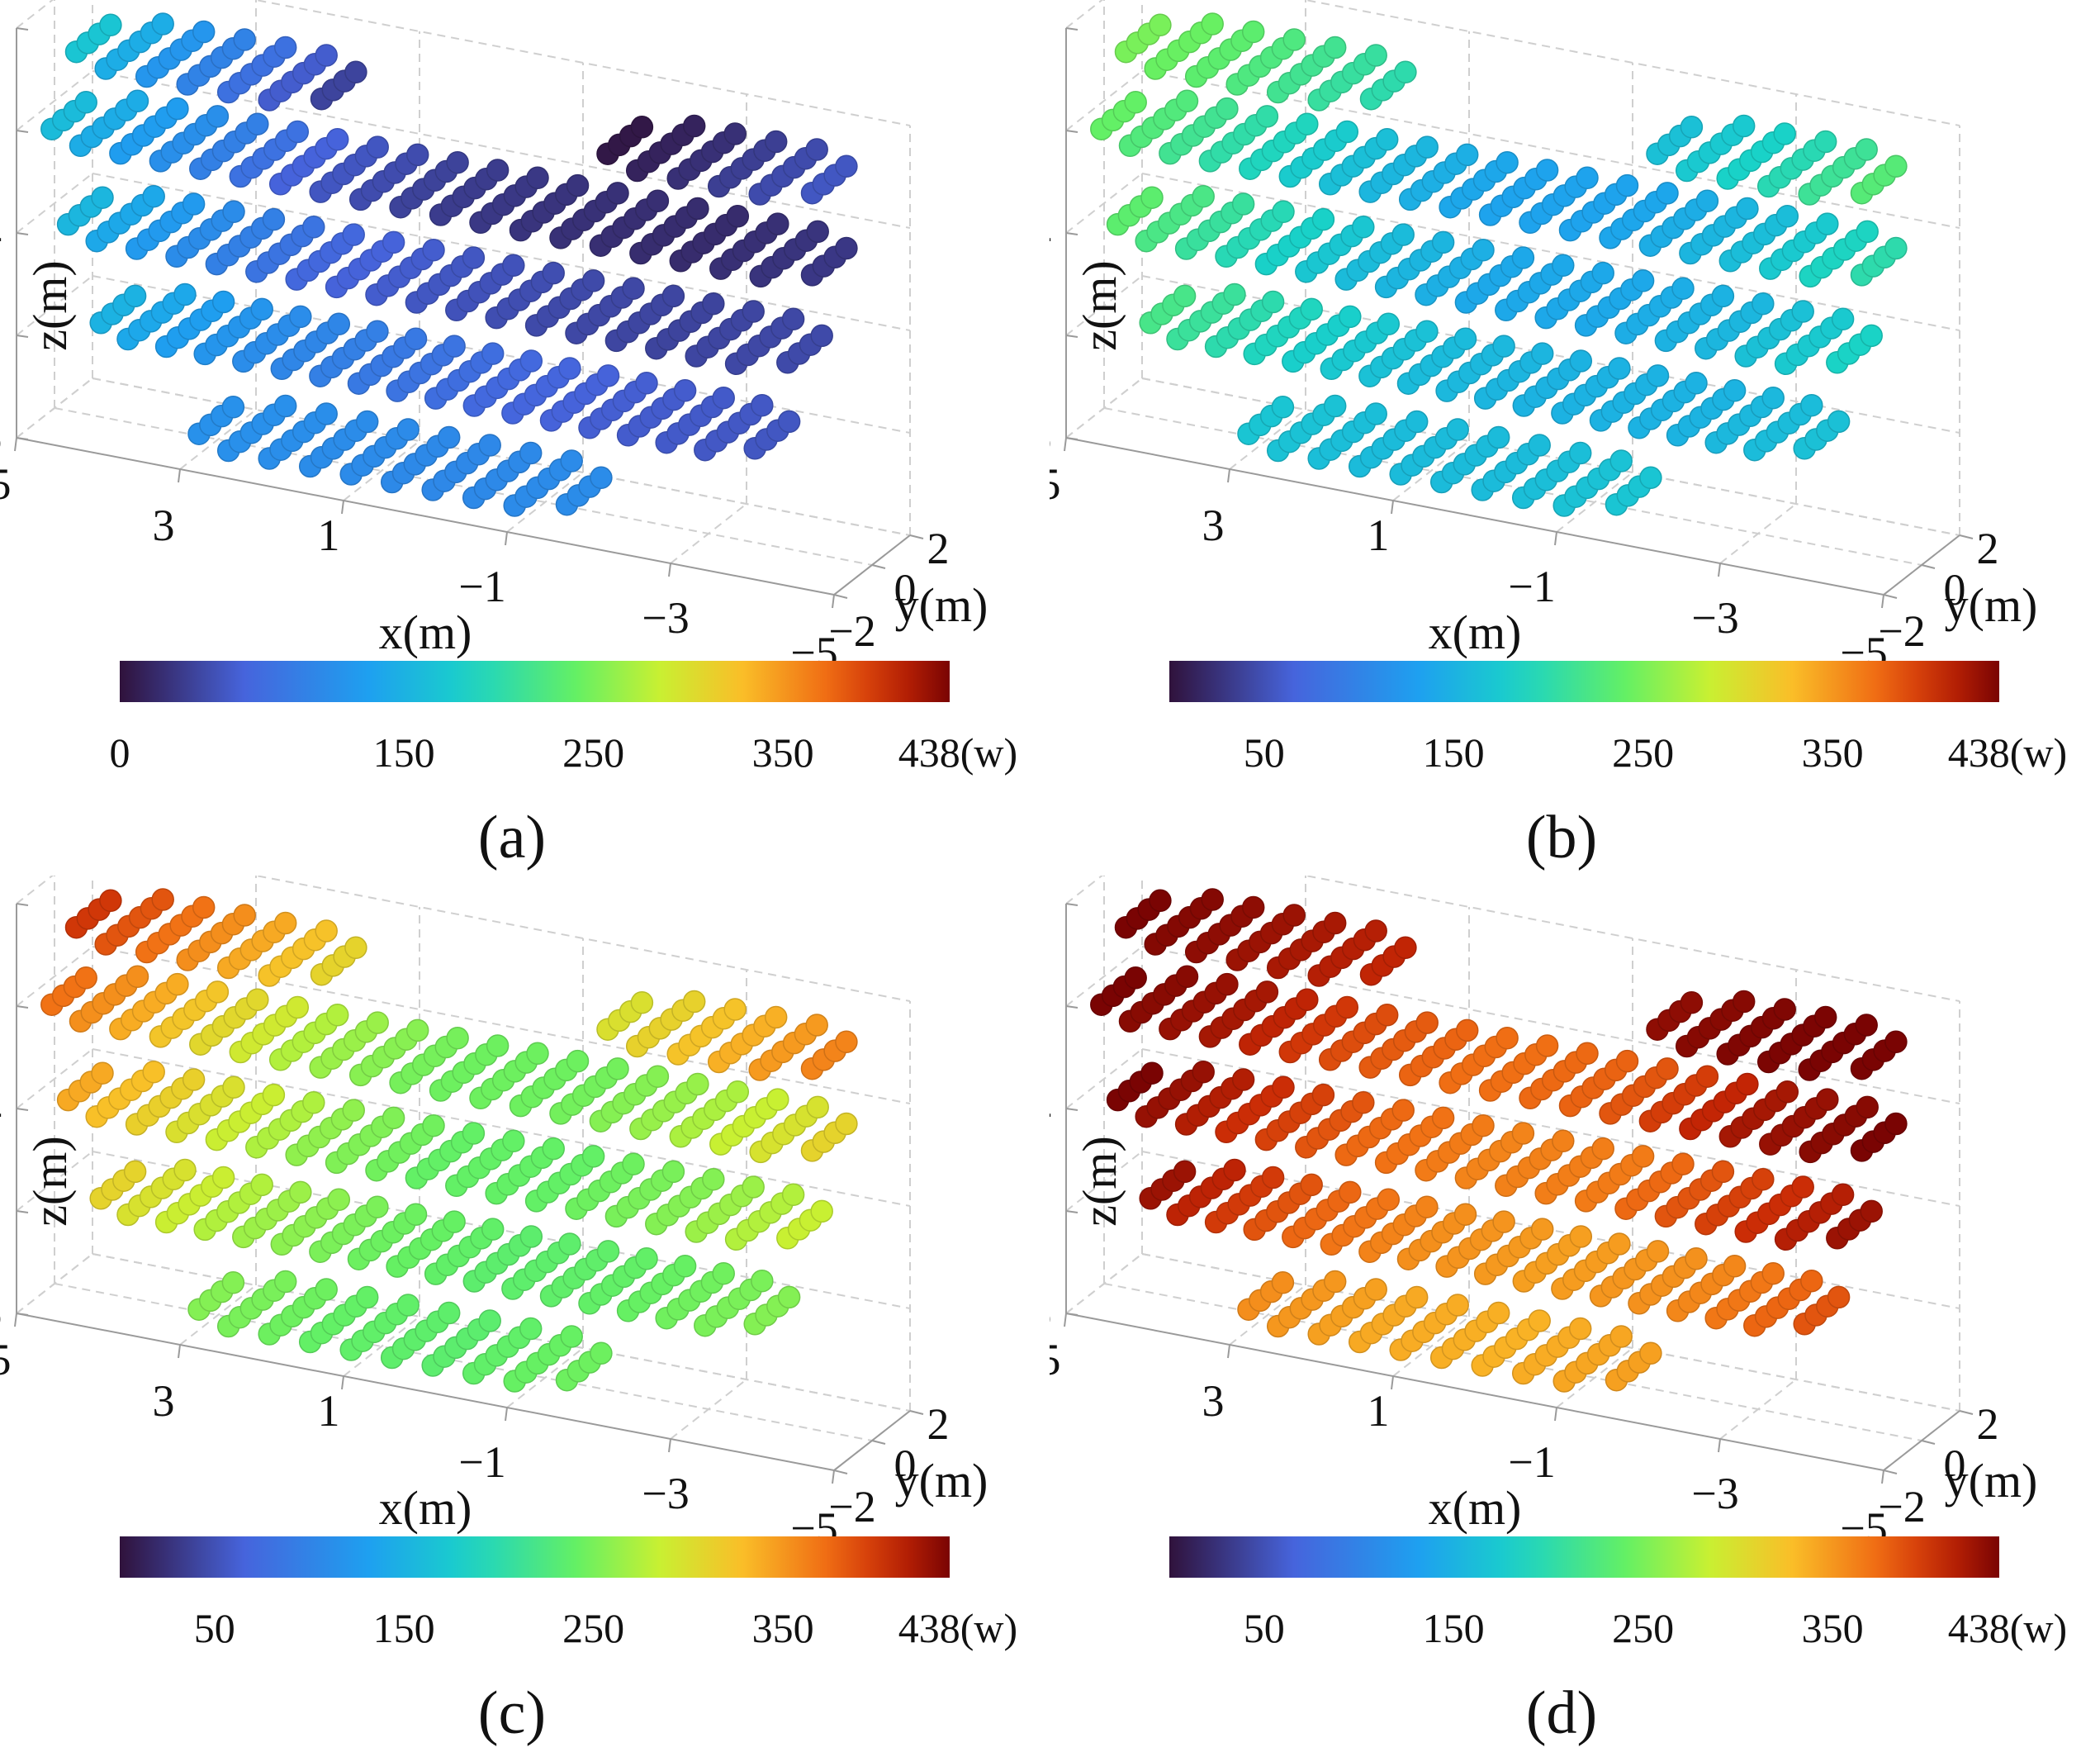 This screenshot has width=2100, height=1752. Describe the element at coordinates (1, 233) in the screenshot. I see `z-tick-label-4: 4` at that location.